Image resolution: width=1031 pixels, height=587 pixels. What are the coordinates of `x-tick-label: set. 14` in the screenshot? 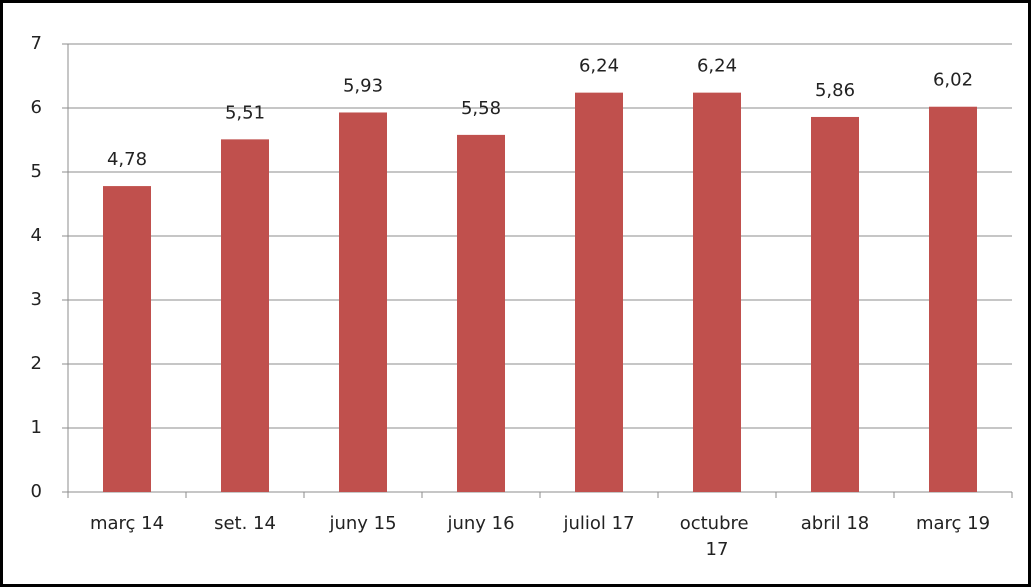 It's located at (245, 523).